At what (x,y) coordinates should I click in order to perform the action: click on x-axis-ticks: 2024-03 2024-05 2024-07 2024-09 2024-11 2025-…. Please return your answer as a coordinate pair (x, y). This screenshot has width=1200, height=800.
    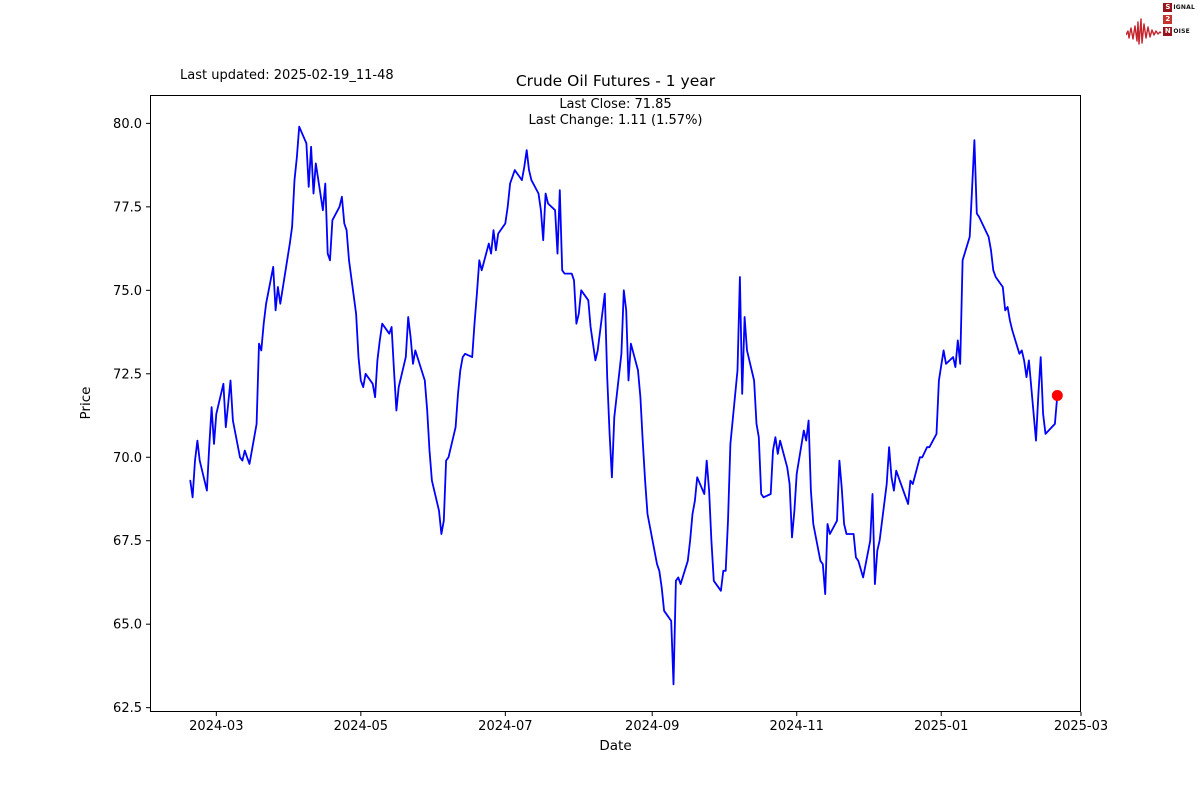
    Looking at the image, I should click on (648, 723).